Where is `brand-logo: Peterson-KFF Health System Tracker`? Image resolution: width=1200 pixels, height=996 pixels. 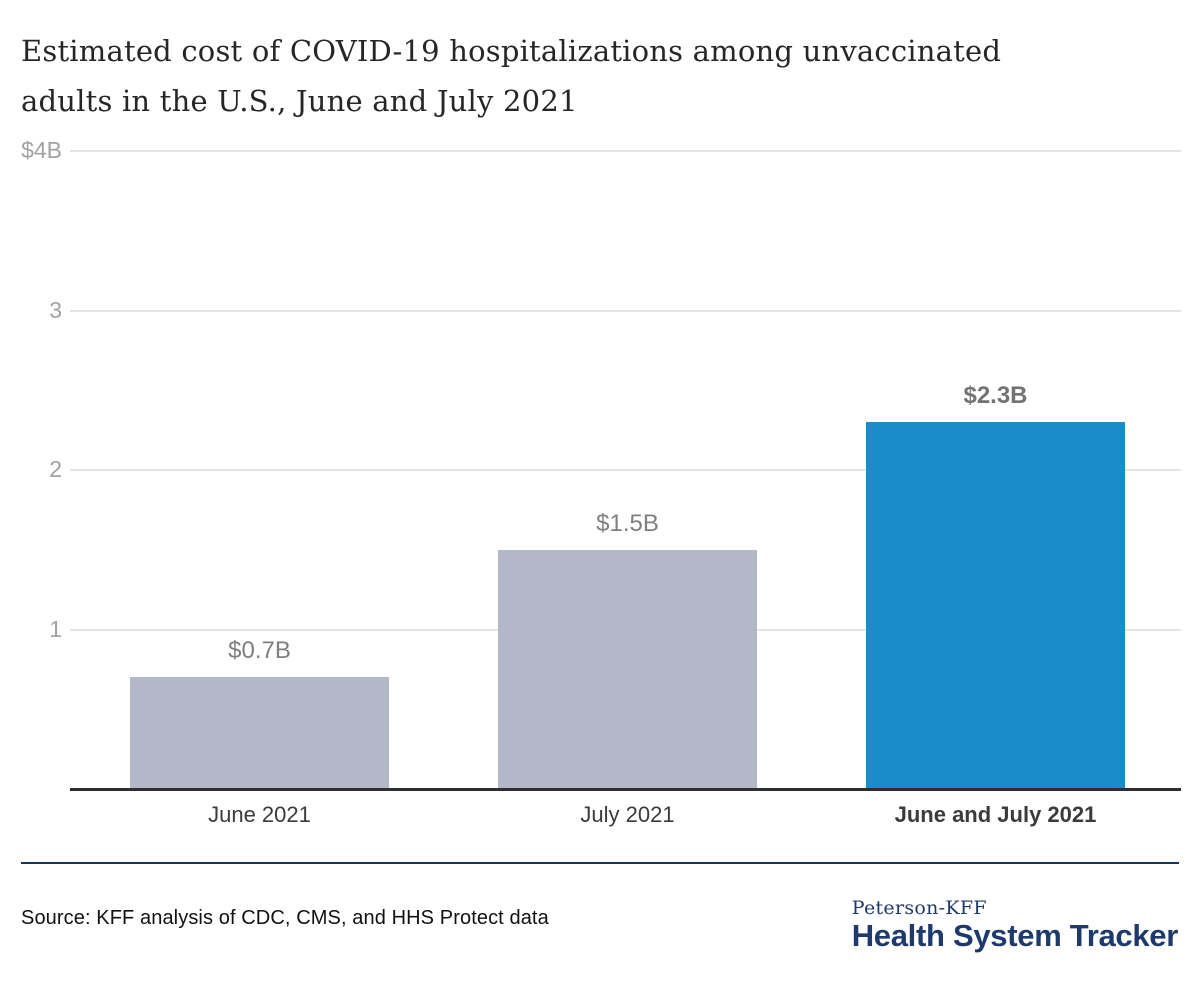 brand-logo: Peterson-KFF Health System Tracker is located at coordinates (1015, 925).